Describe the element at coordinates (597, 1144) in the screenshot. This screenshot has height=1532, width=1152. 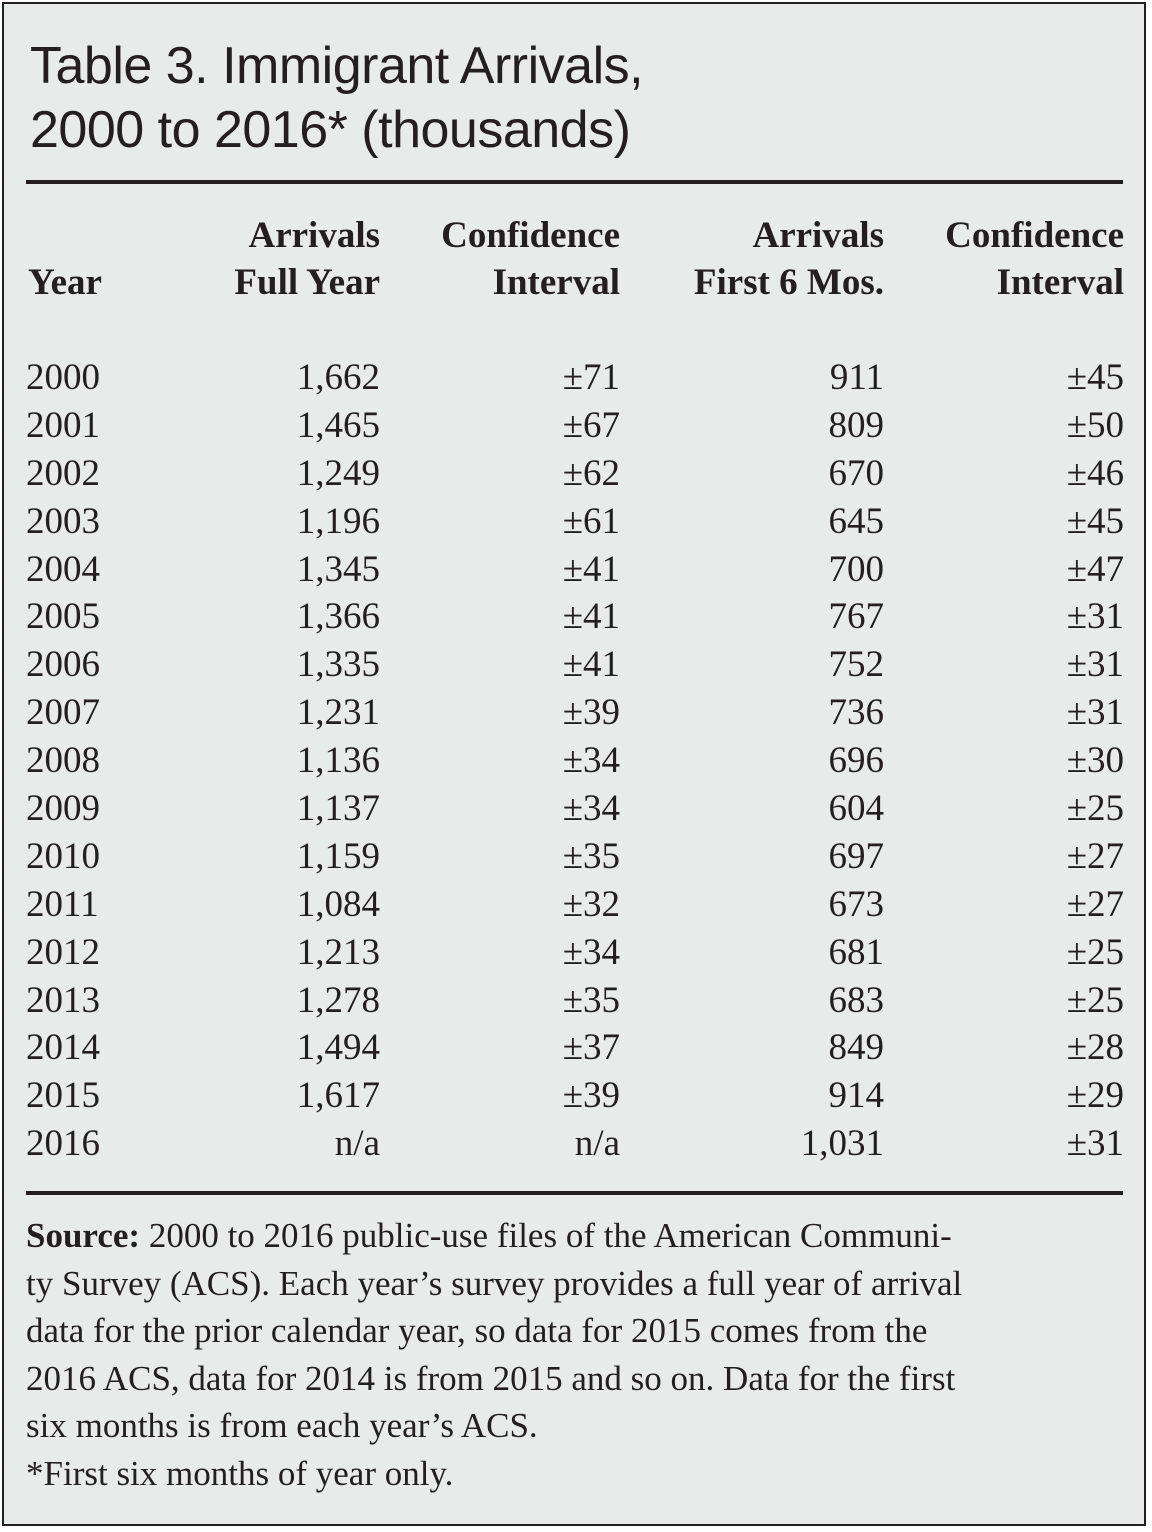
I see `cell-ci-full-year: n/a` at that location.